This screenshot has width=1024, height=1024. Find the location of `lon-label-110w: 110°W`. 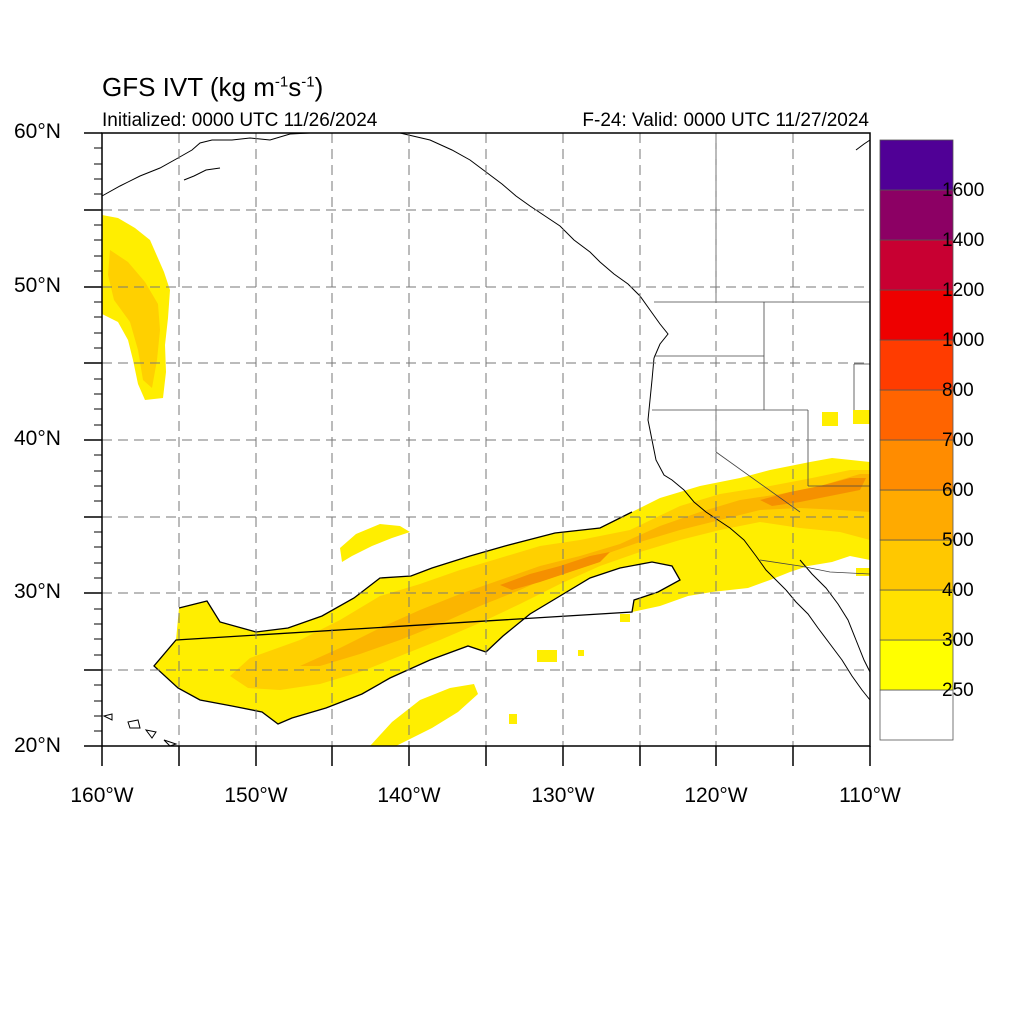

lon-label-110w: 110°W is located at coordinates (870, 795).